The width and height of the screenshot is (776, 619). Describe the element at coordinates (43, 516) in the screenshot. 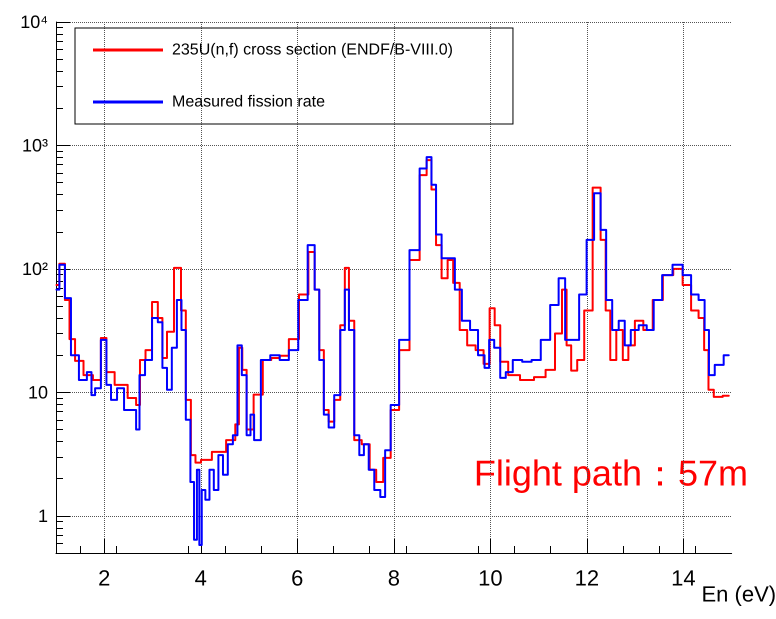

I see `y-tick-label: 1` at that location.